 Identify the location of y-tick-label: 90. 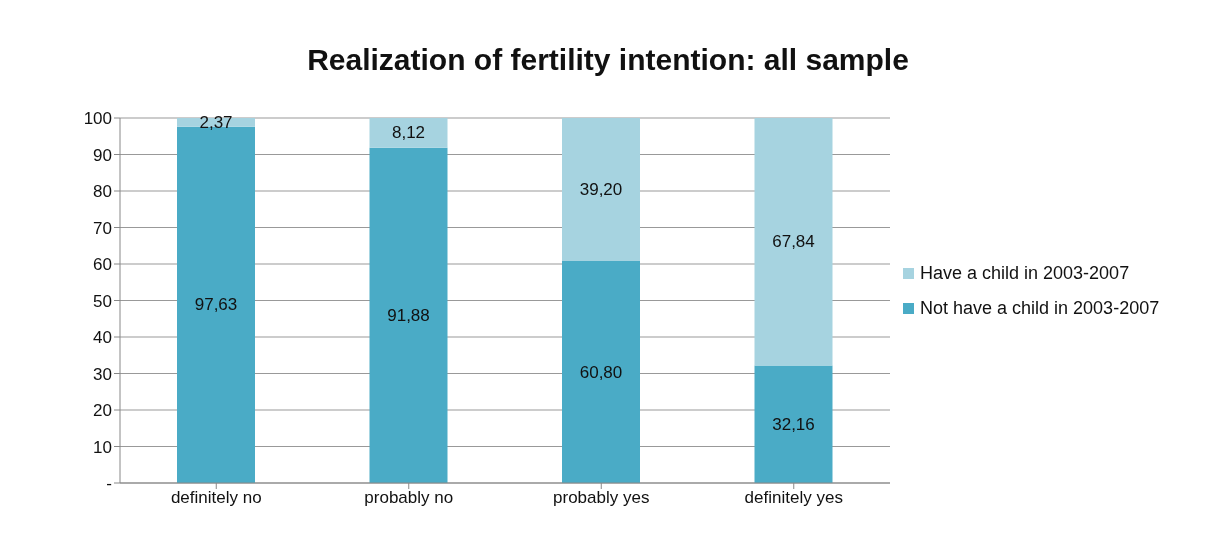
(102, 155).